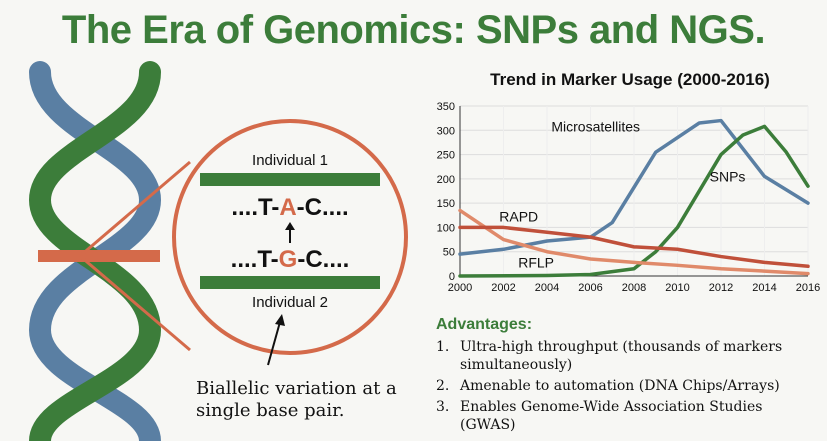 This screenshot has height=441, width=827. I want to click on y-tick-label: 100, so click(446, 228).